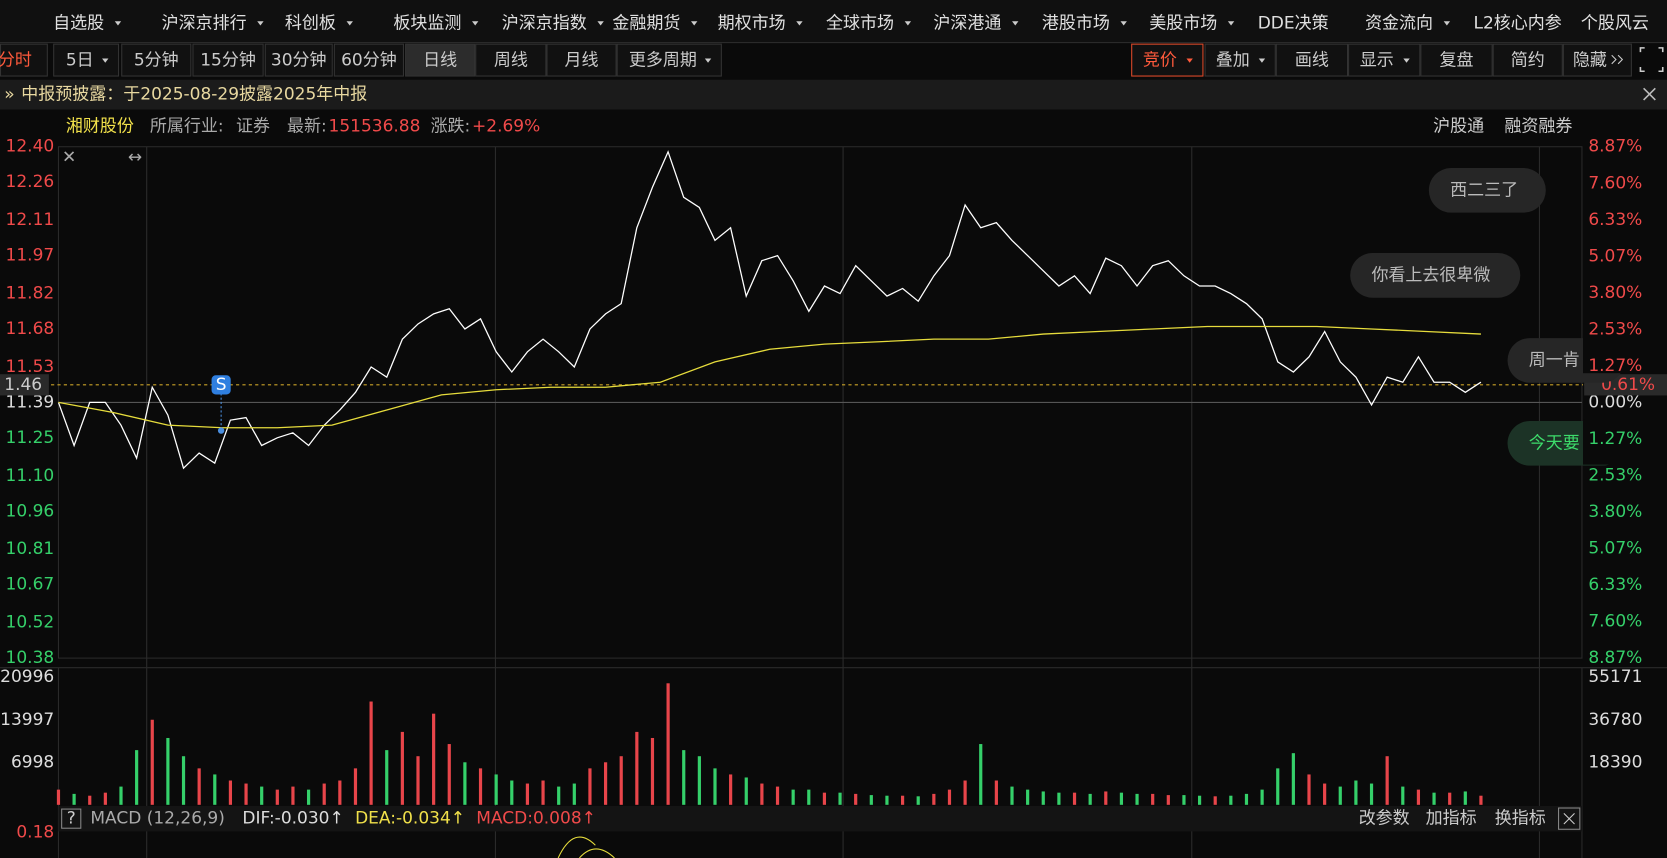 This screenshot has width=1667, height=858. I want to click on nav-item: 个股风云, so click(1615, 23).